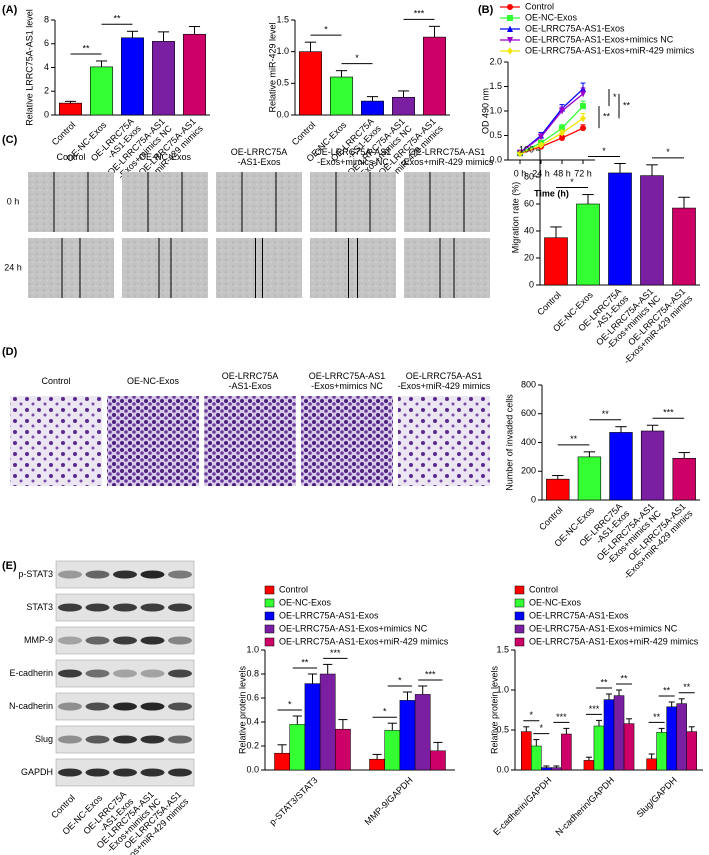 Image resolution: width=709 pixels, height=855 pixels. What do you see at coordinates (444, 386) in the screenshot?
I see `column-header-line: -Exos+miR-429 mimics` at bounding box center [444, 386].